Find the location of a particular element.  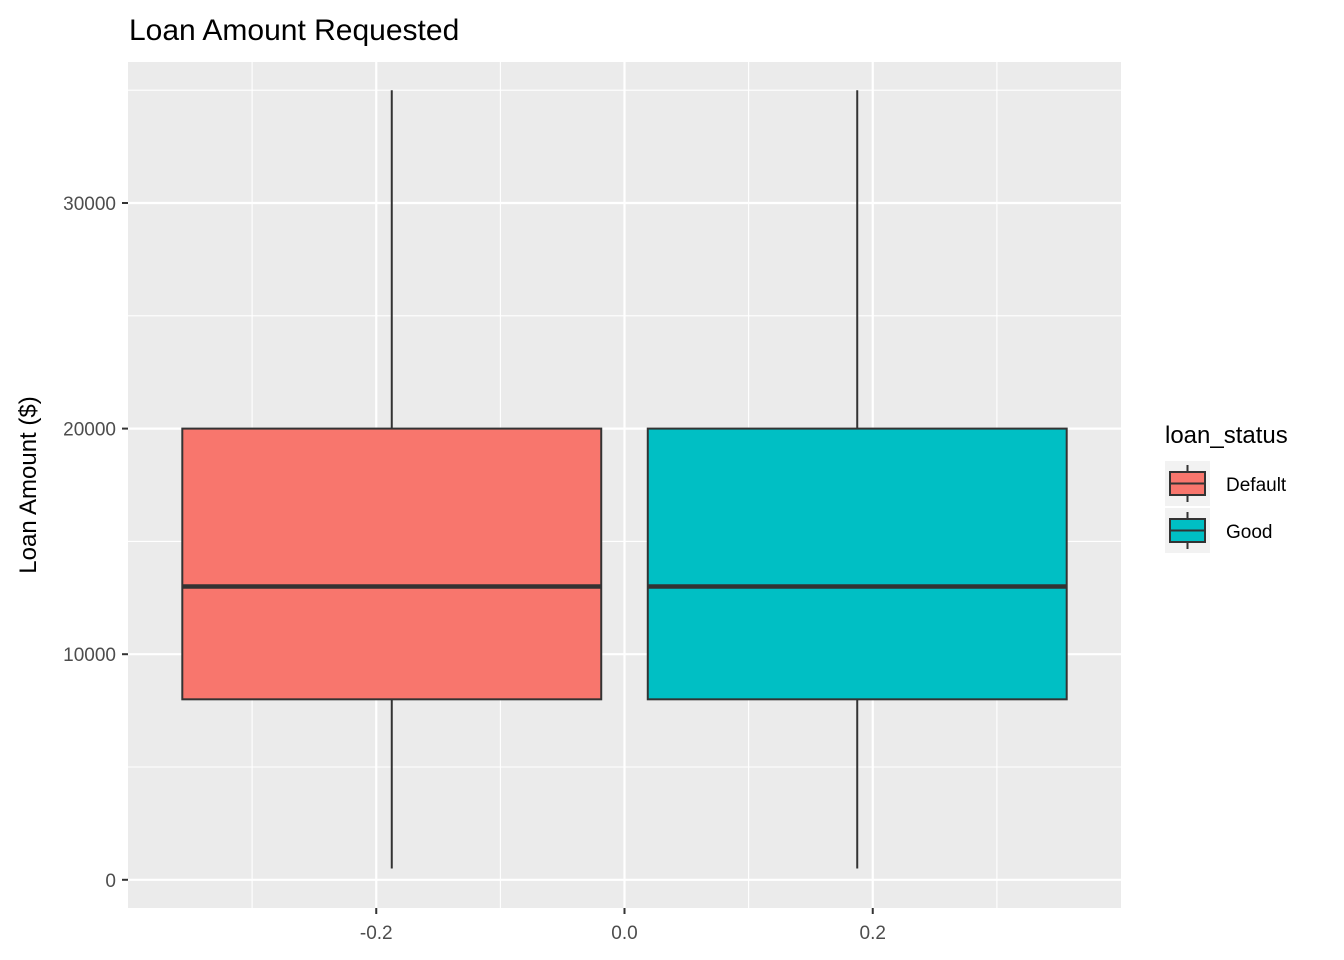

legend-item-good: Good is located at coordinates (1218, 530).